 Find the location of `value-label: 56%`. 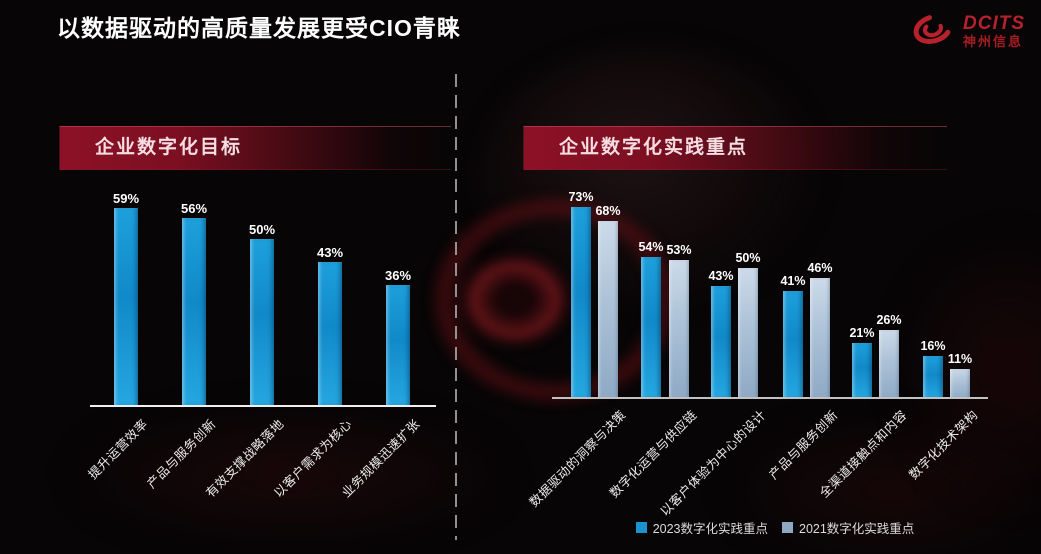

value-label: 56% is located at coordinates (194, 209).